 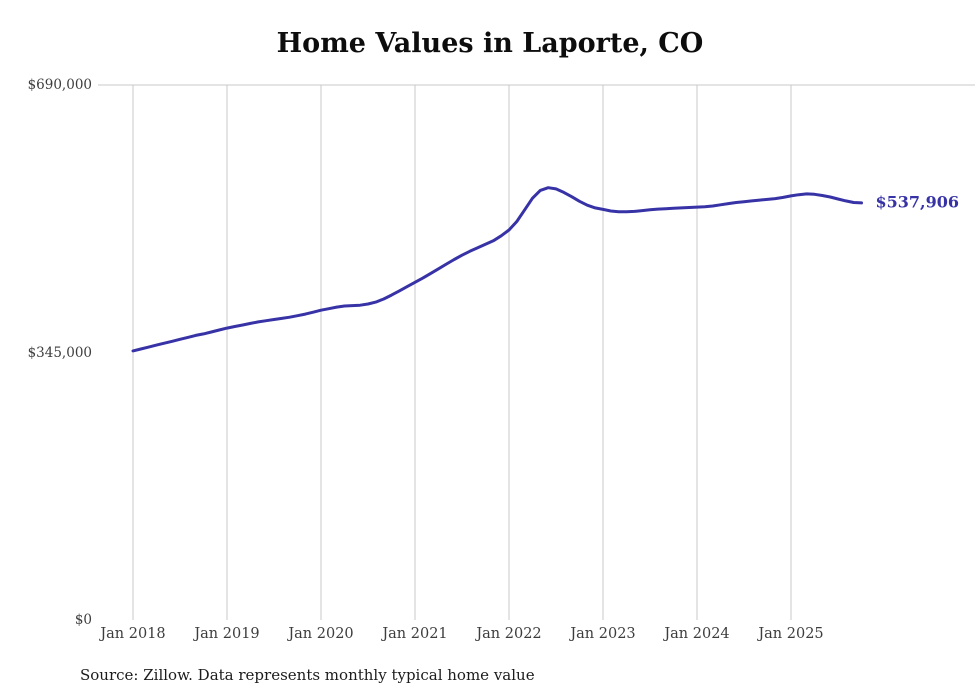 I want to click on y-tick-label: $690,000, so click(x=59, y=85).